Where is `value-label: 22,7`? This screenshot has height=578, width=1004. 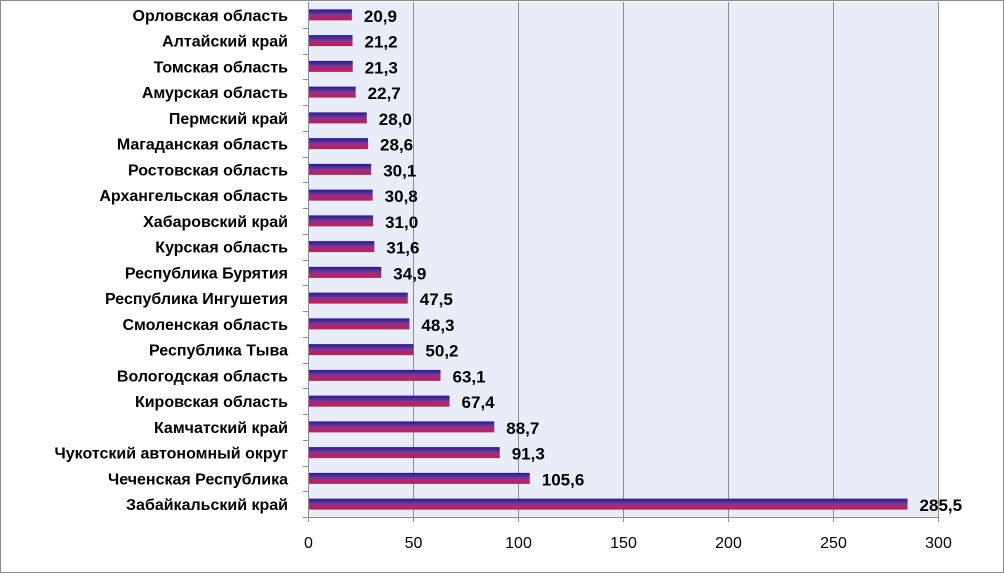 value-label: 22,7 is located at coordinates (384, 93).